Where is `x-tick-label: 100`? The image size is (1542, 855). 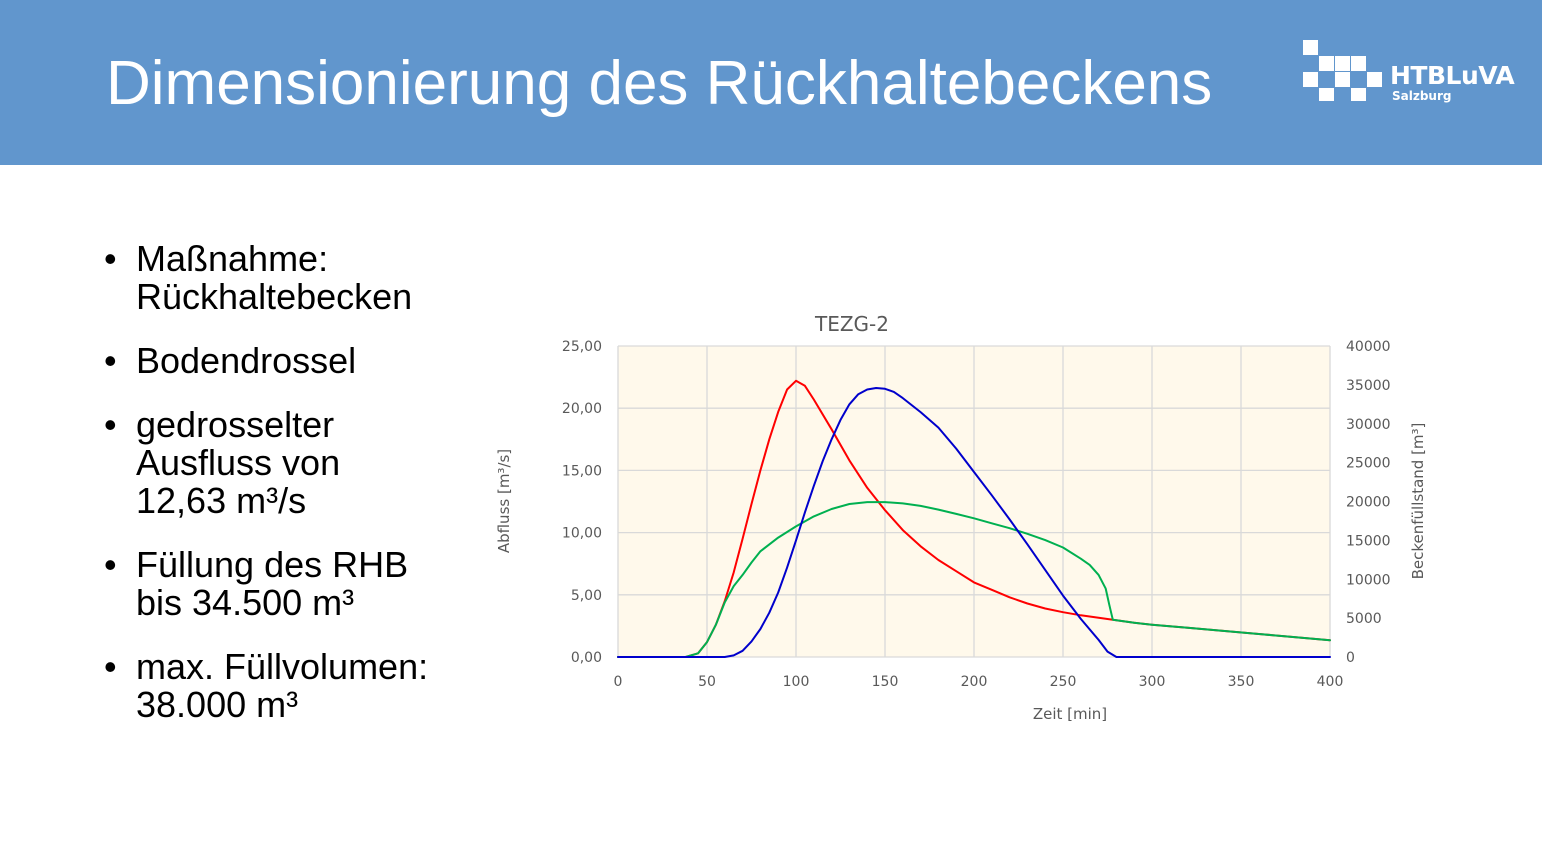
x-tick-label: 100 is located at coordinates (796, 682).